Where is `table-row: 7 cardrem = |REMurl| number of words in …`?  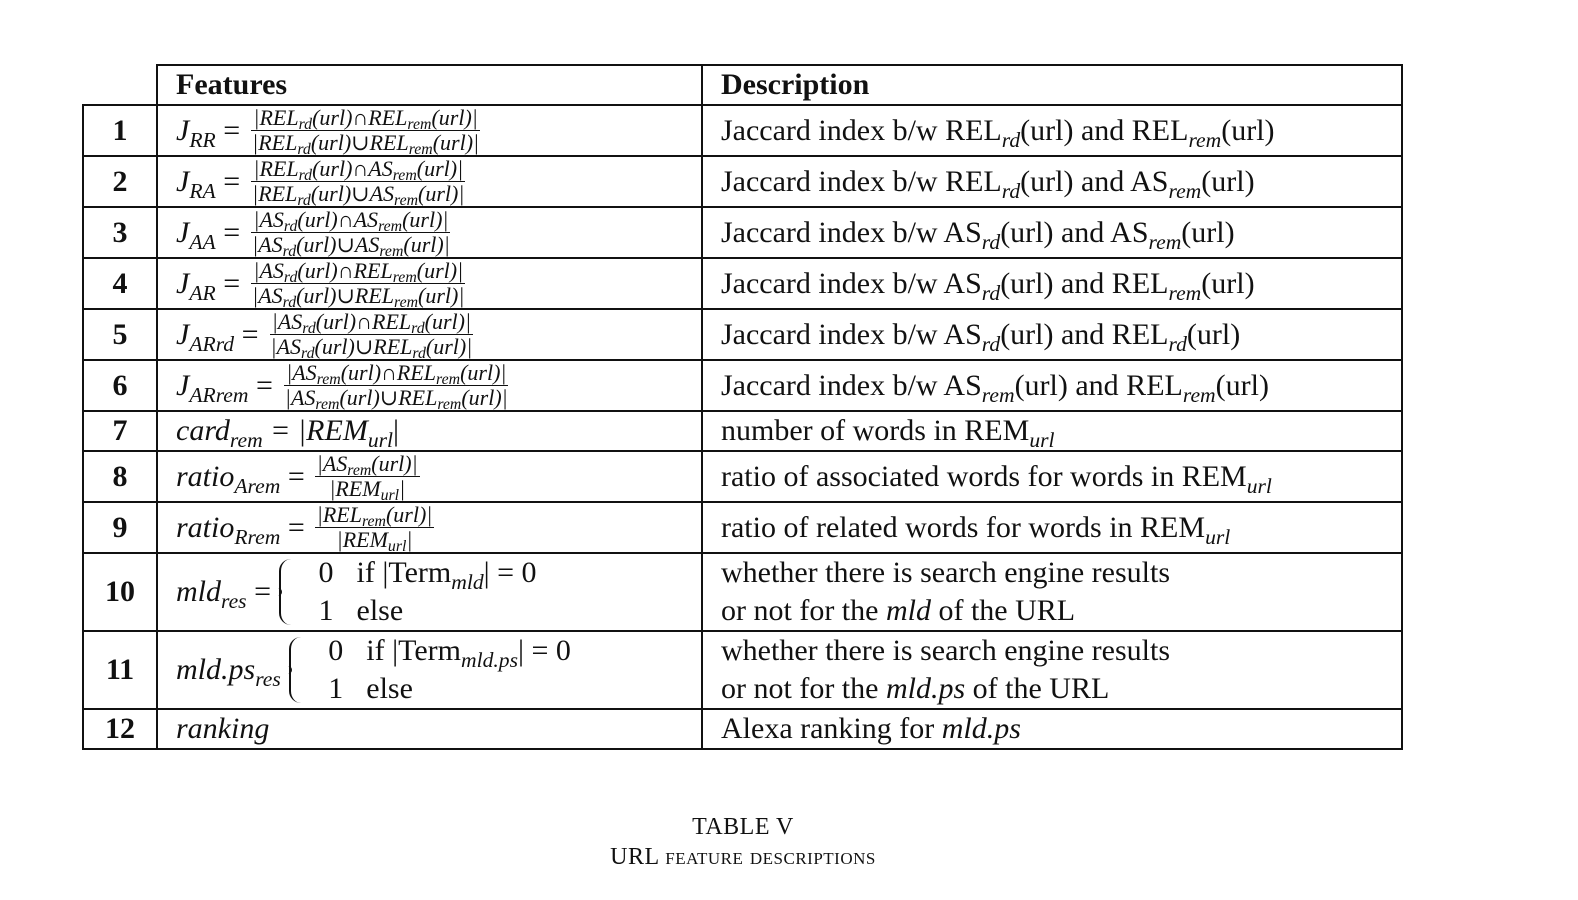
table-row: 7 cardrem = |REMurl| number of words in … is located at coordinates (742, 431).